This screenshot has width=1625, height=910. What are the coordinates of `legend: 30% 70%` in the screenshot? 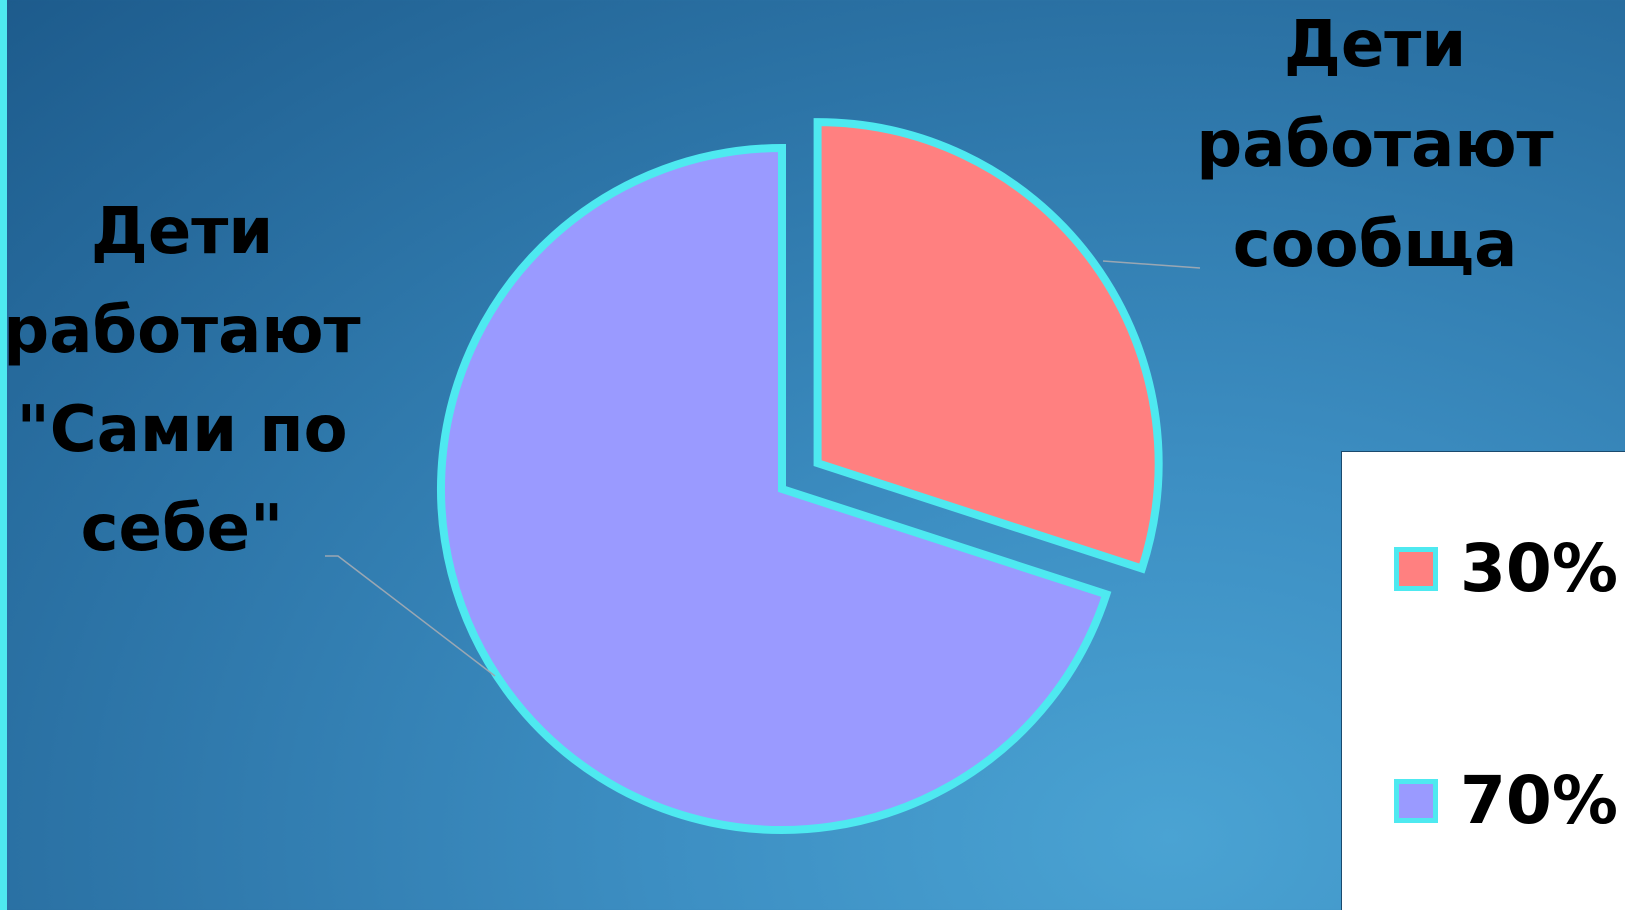 It's located at (1483, 680).